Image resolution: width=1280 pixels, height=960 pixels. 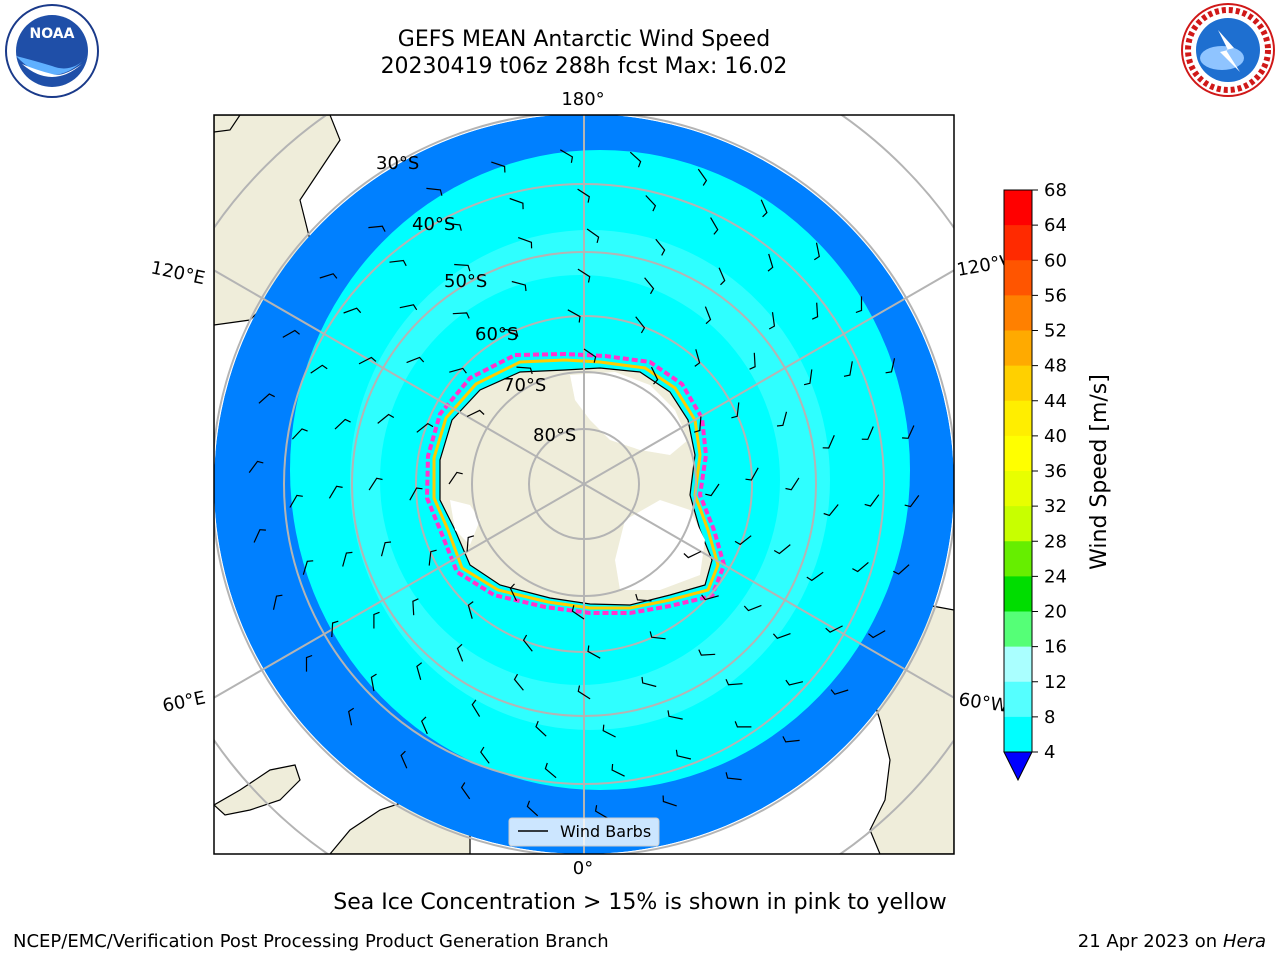 What do you see at coordinates (1055, 612) in the screenshot?
I see `colorbar-tick-label: 20` at bounding box center [1055, 612].